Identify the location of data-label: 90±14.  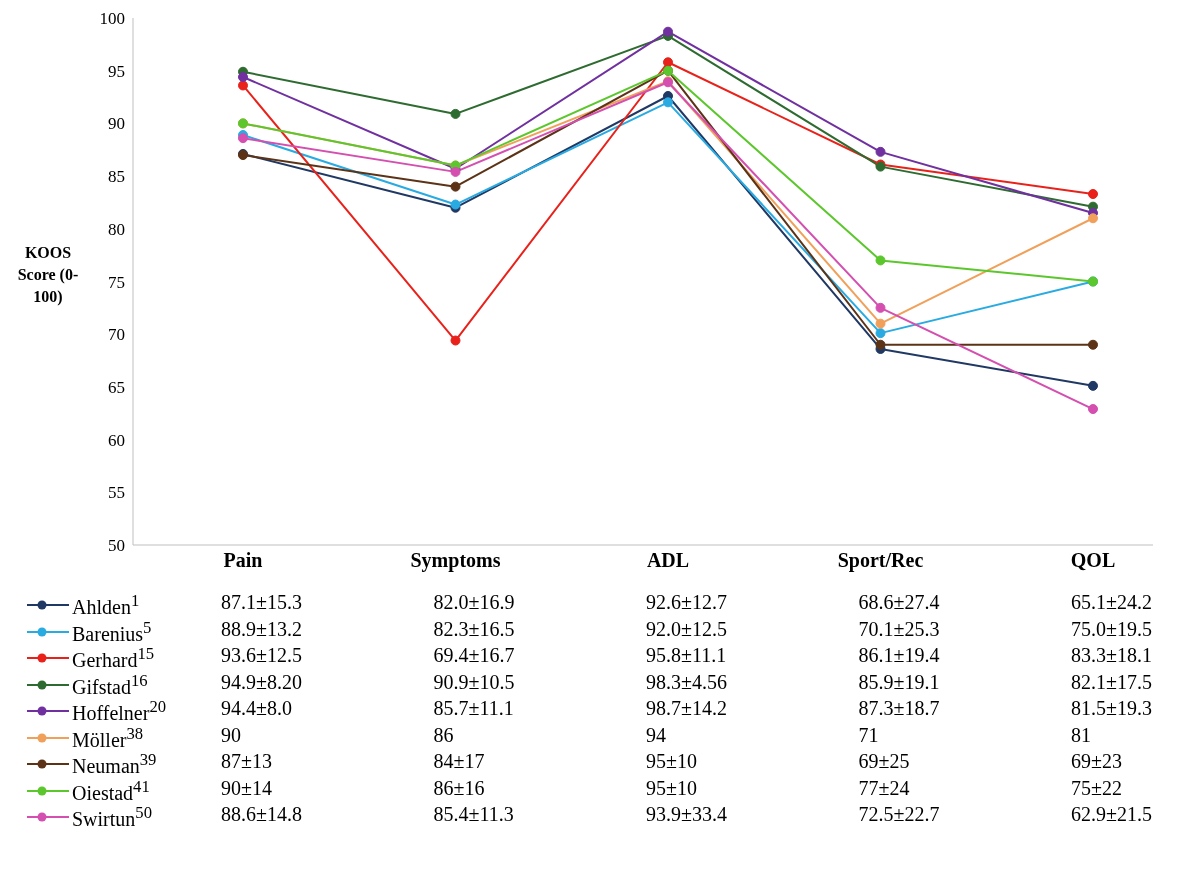
(246, 788).